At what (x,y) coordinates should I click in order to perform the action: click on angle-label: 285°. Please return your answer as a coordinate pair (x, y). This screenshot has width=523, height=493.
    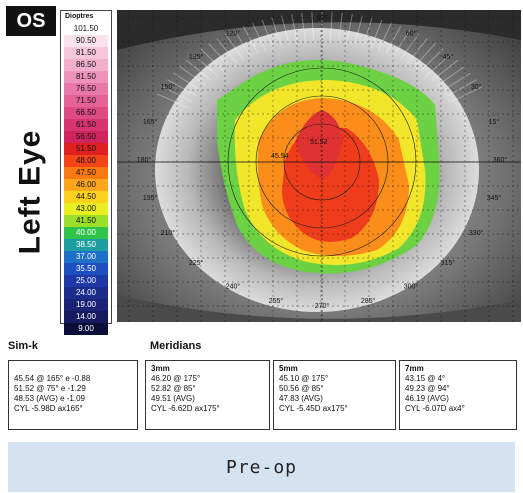
    Looking at the image, I should click on (368, 301).